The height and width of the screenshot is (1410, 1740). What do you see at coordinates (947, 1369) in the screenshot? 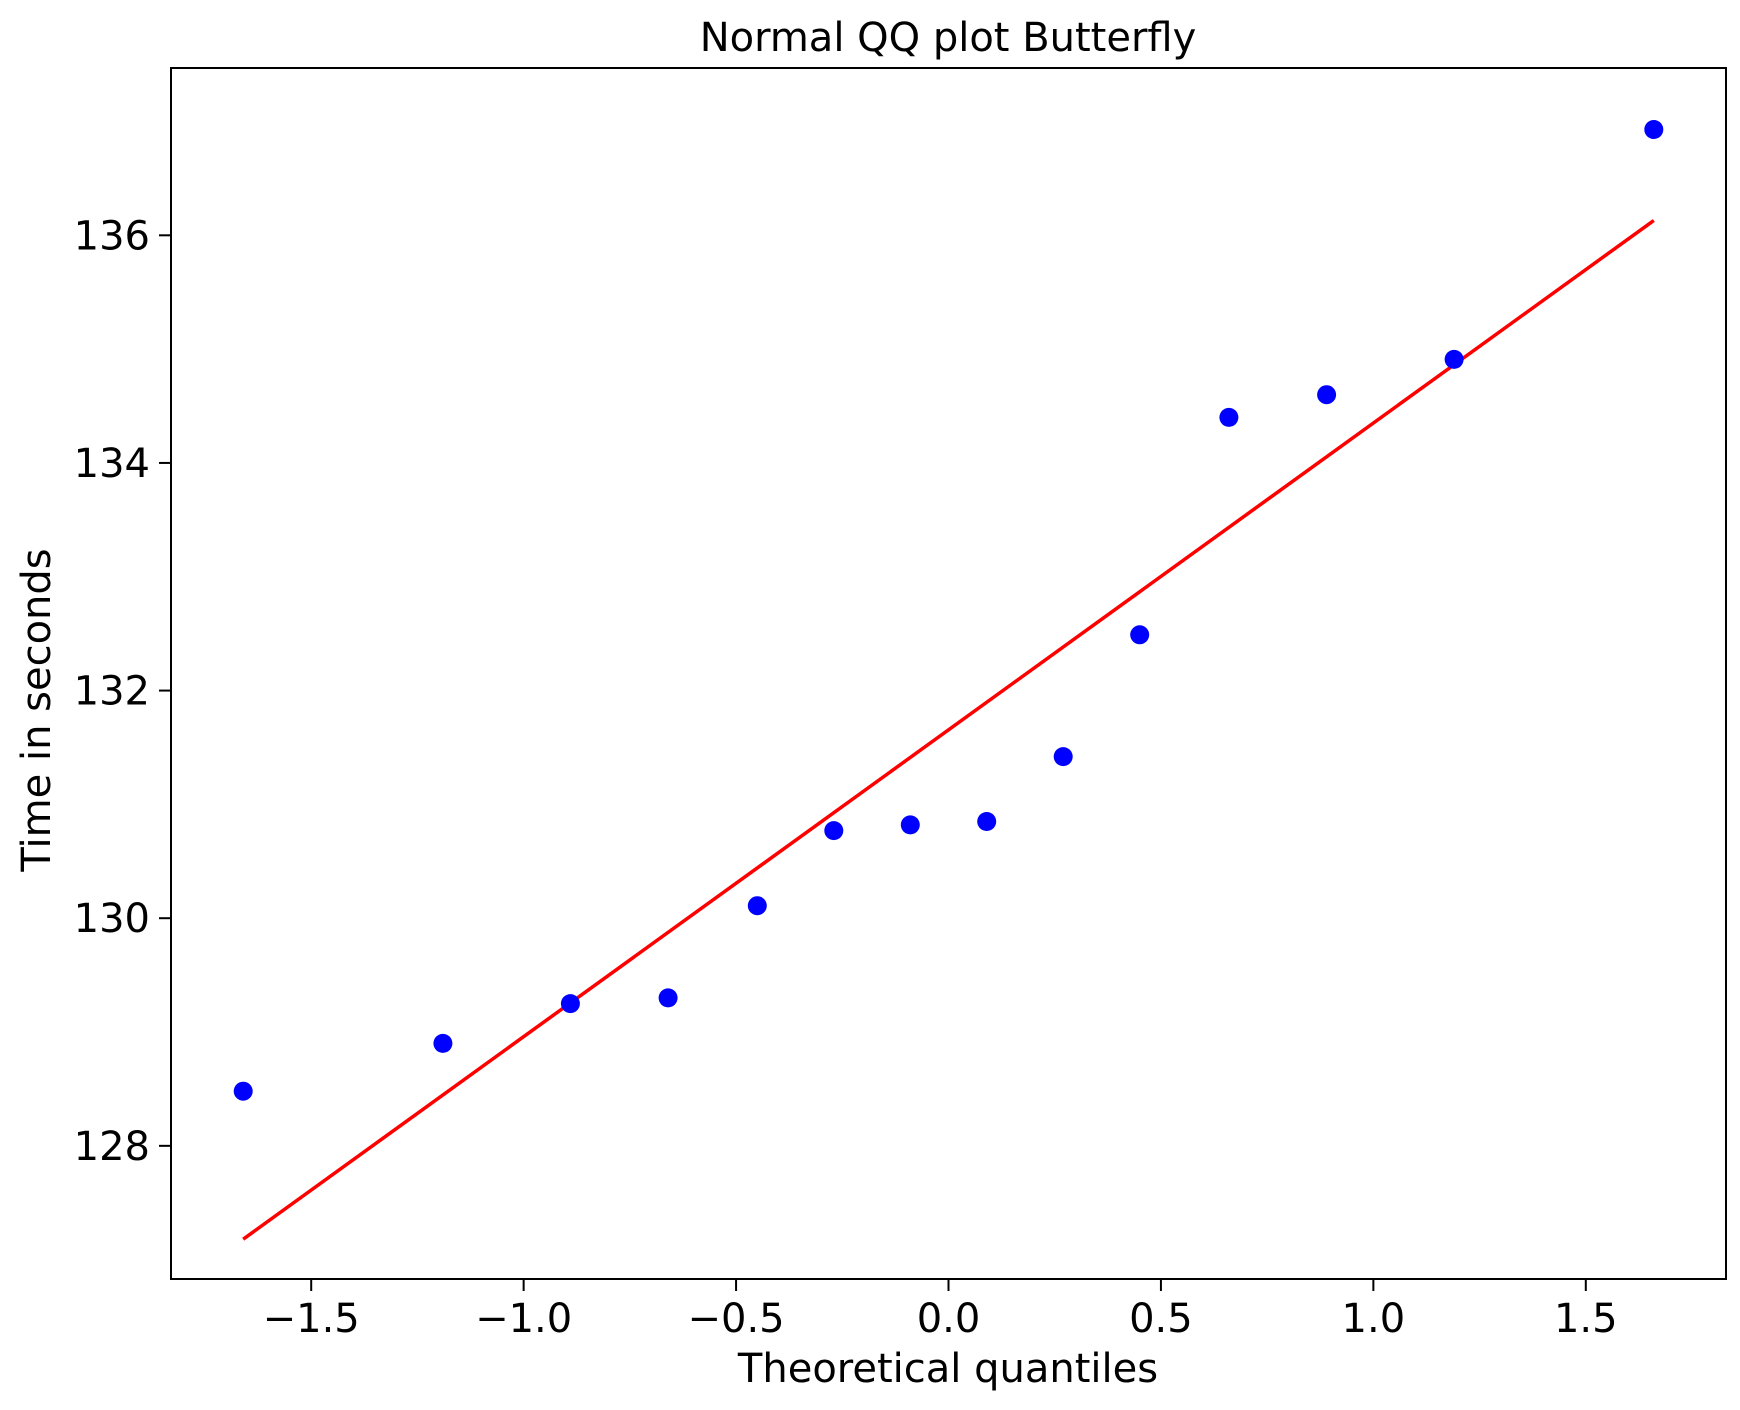
I see `x-axis-label: Theoretical quantiles` at bounding box center [947, 1369].